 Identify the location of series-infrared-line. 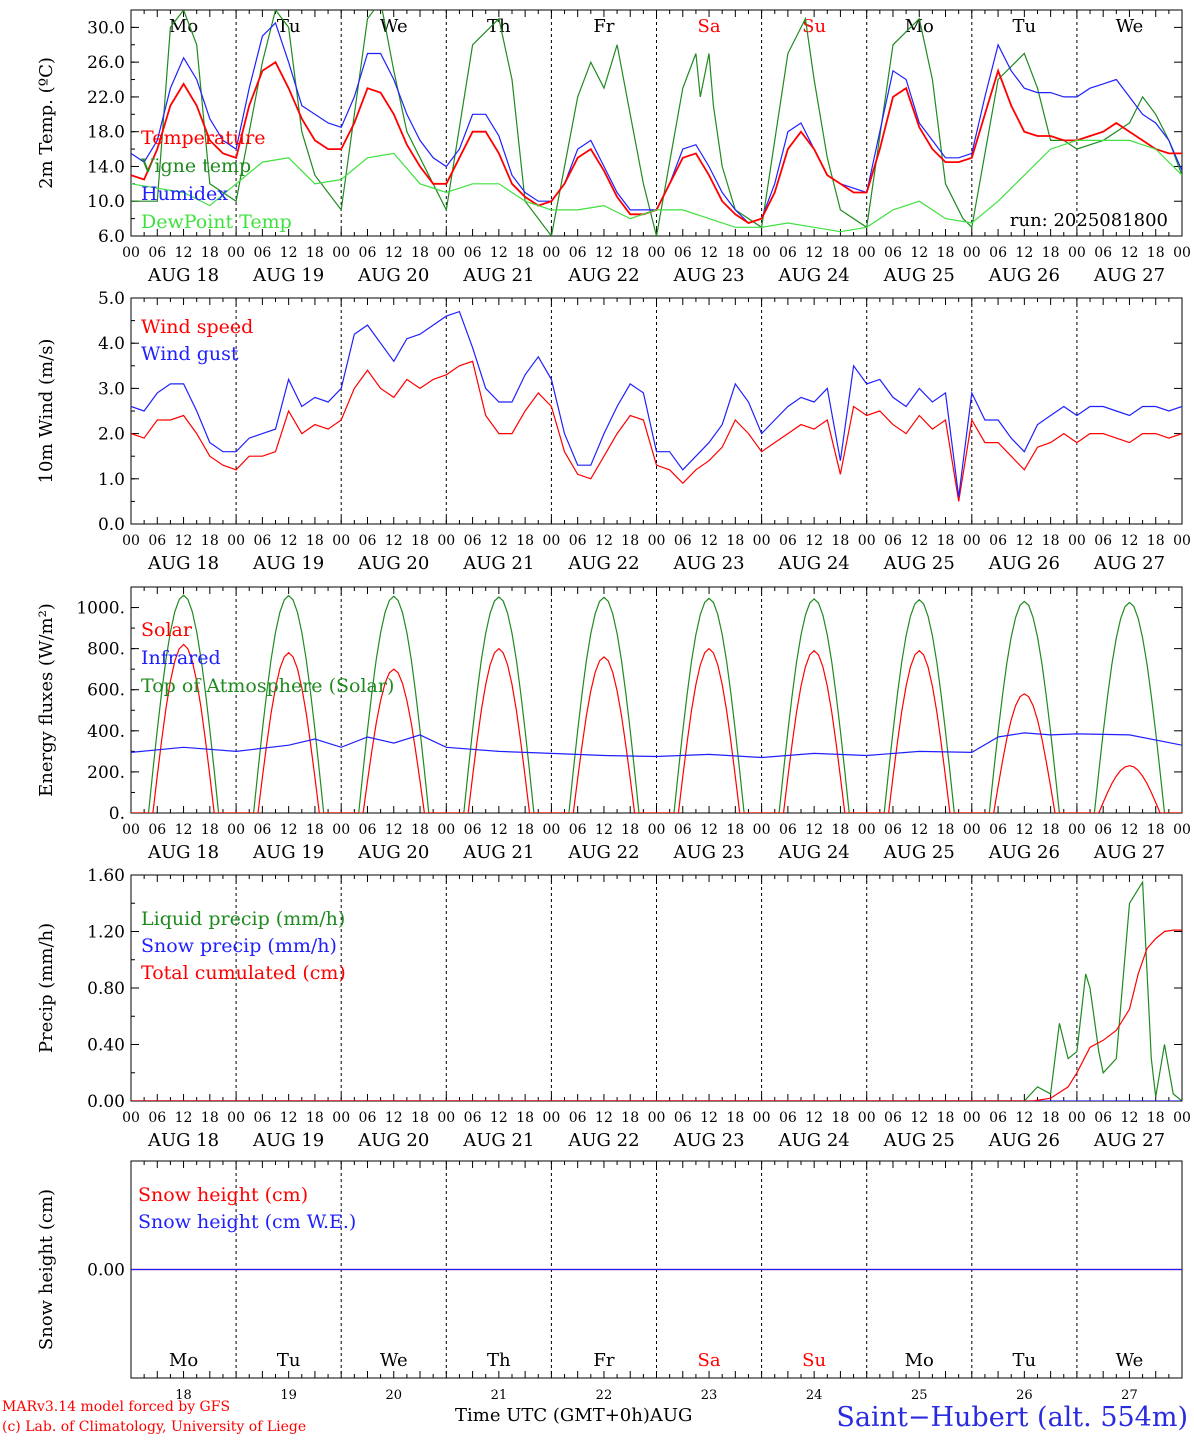
(656, 745).